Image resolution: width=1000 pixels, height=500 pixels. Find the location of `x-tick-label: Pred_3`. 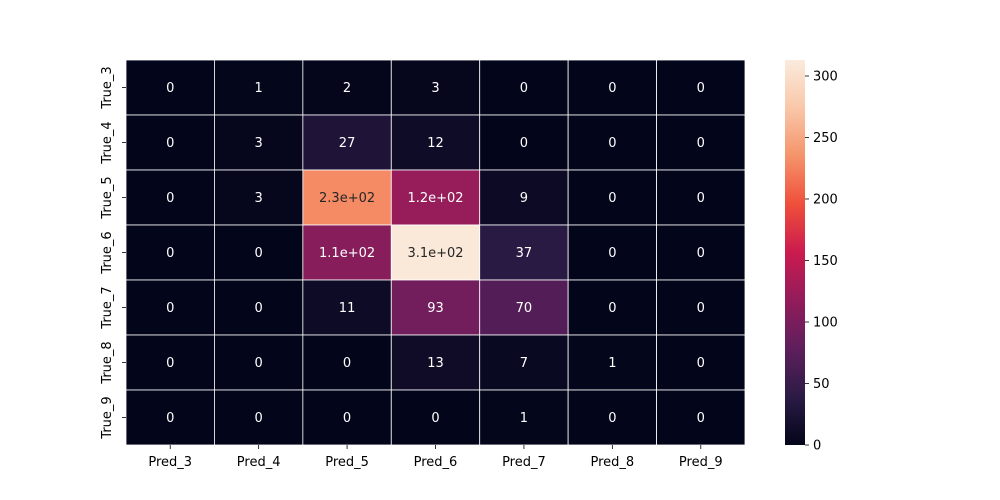

x-tick-label: Pred_3 is located at coordinates (170, 462).